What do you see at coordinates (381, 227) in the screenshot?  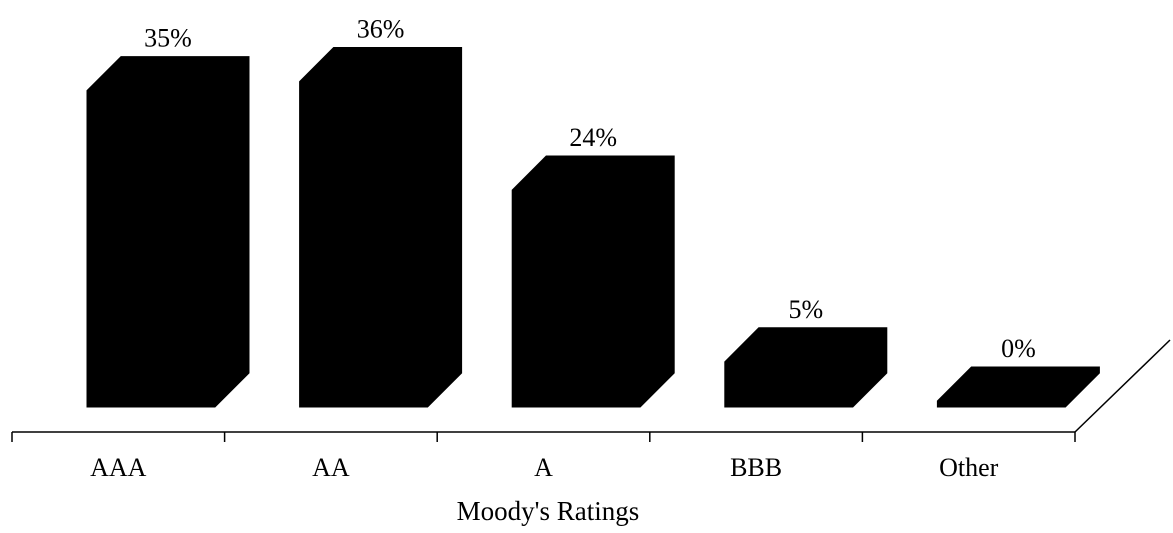 I see `bar-aa` at bounding box center [381, 227].